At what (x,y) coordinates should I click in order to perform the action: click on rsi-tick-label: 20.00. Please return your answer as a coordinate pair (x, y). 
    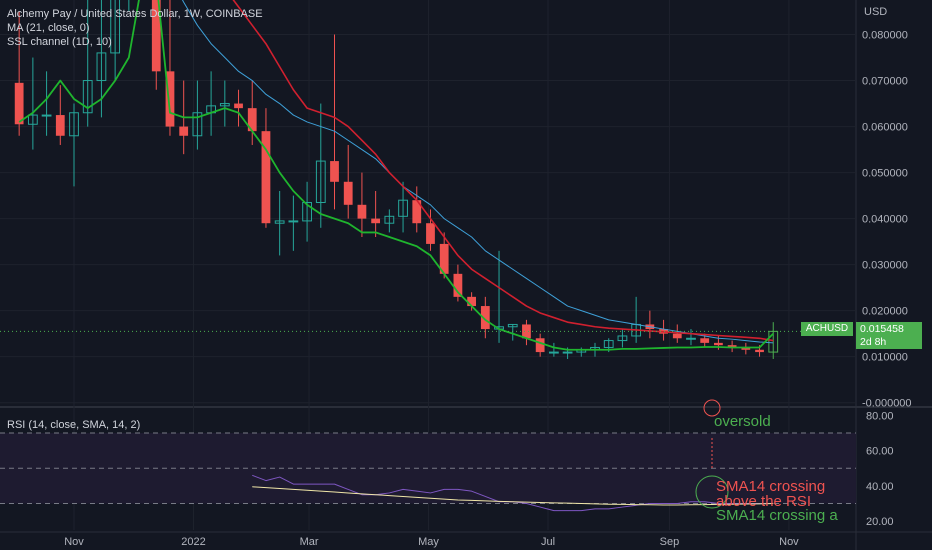
    Looking at the image, I should click on (880, 522).